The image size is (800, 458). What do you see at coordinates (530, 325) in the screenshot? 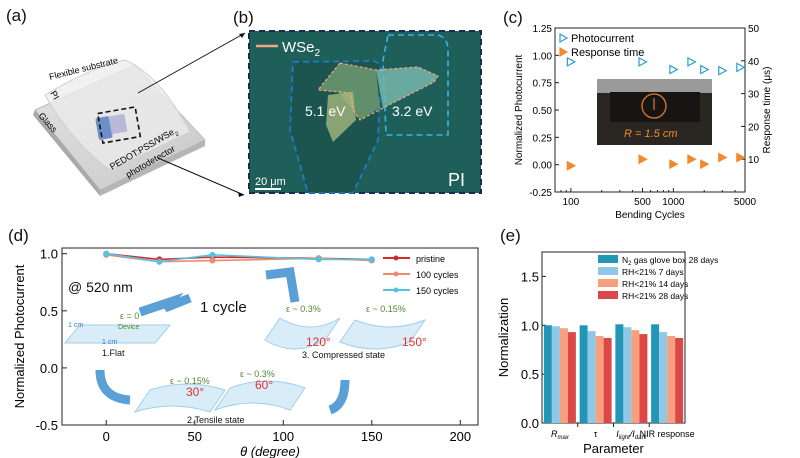
I see `y-tick-label: 1.0` at bounding box center [530, 325].